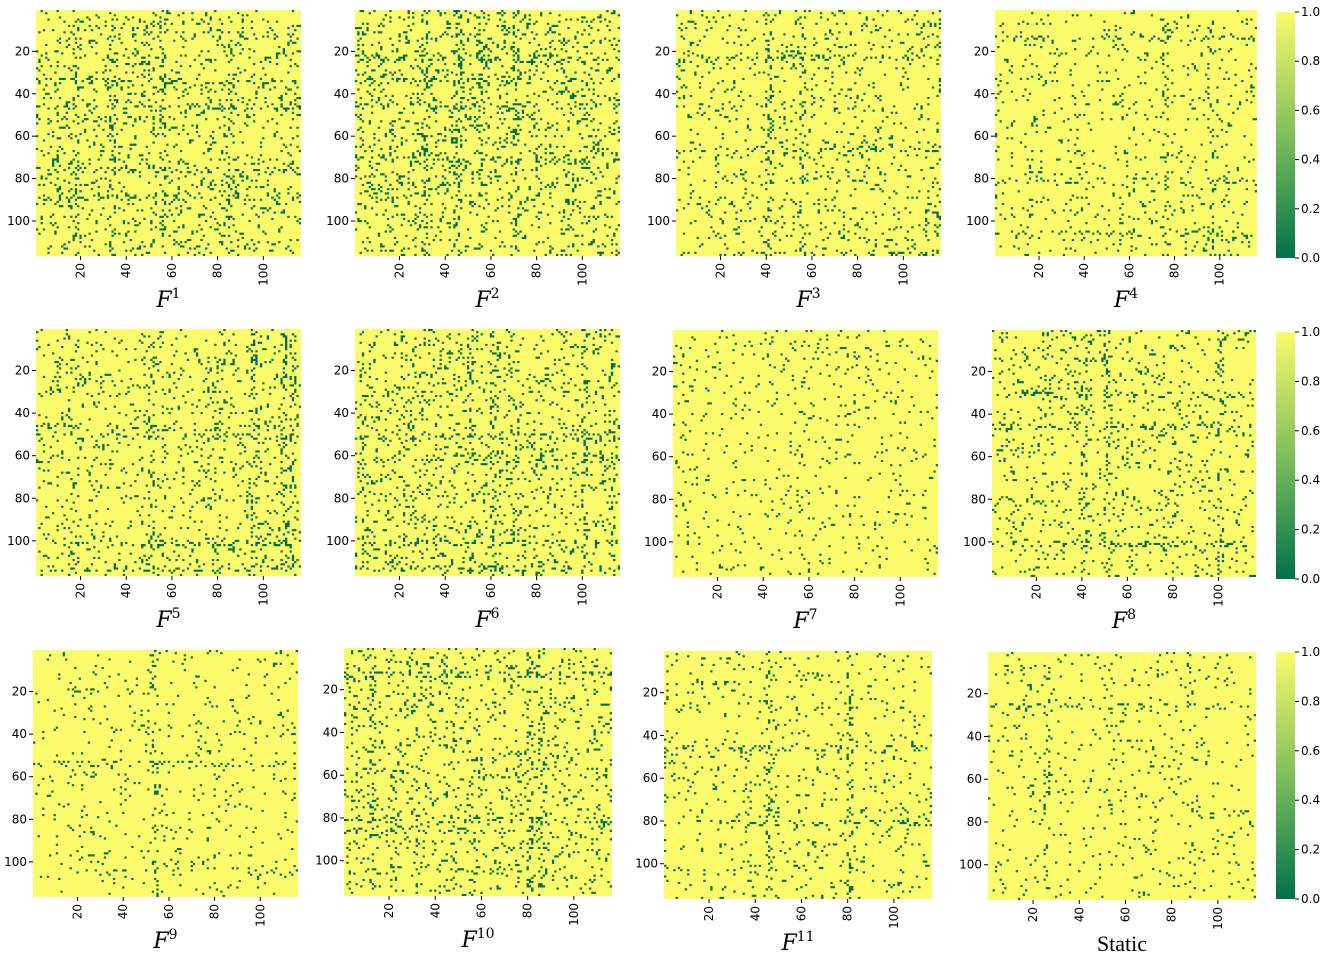  I want to click on heatmap-panel: 20 20 40 40 60 60 80 80 100 100 F5, so click(154, 481).